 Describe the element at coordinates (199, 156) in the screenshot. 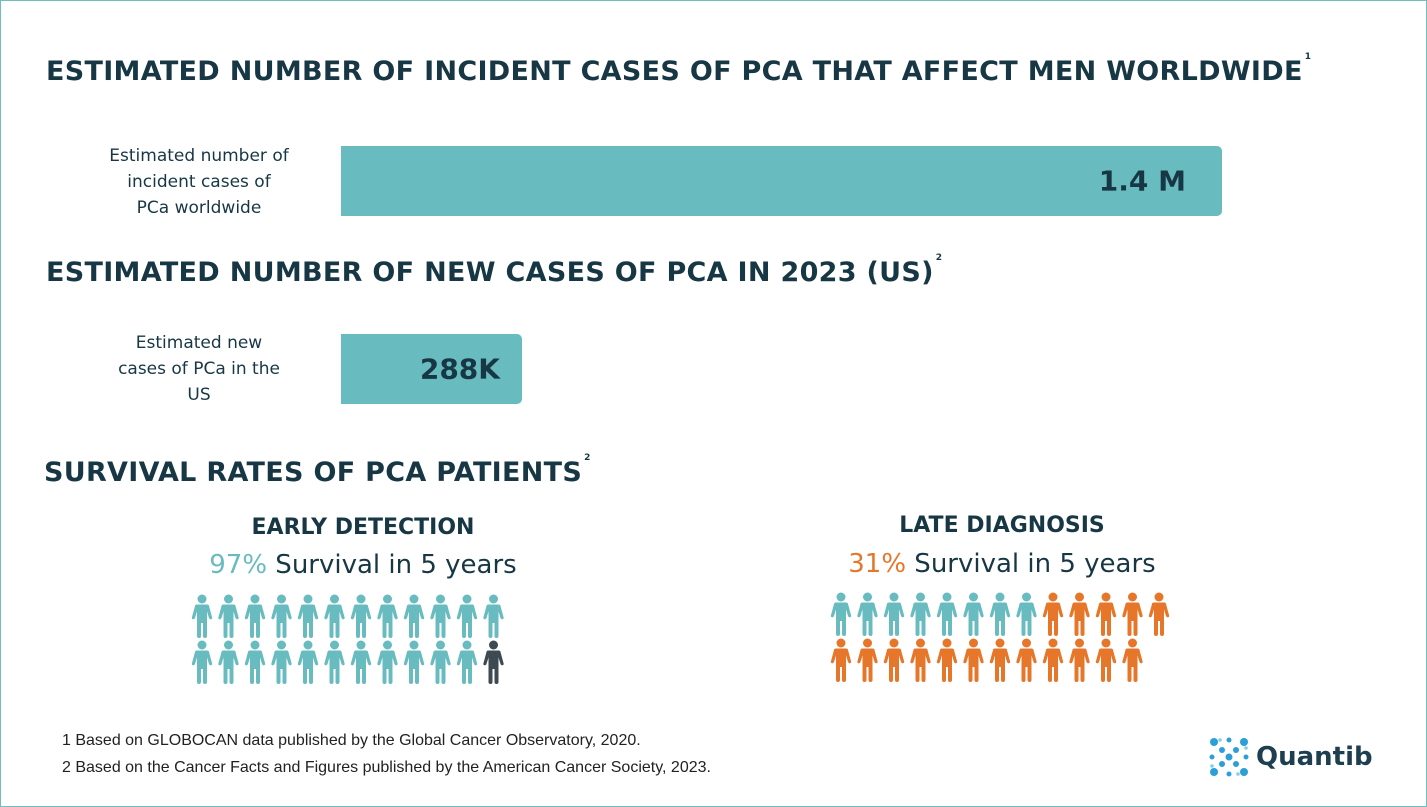

I see `bar-label-line: Estimated number of` at that location.